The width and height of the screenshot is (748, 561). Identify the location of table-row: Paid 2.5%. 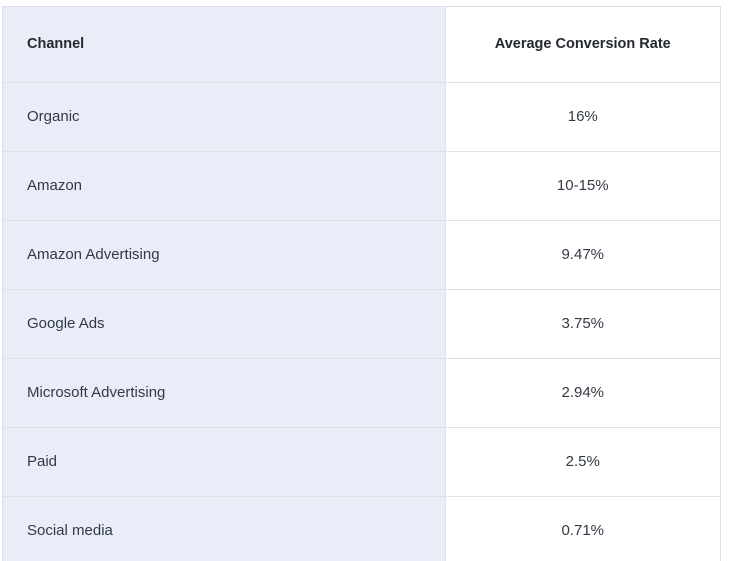
(361, 462).